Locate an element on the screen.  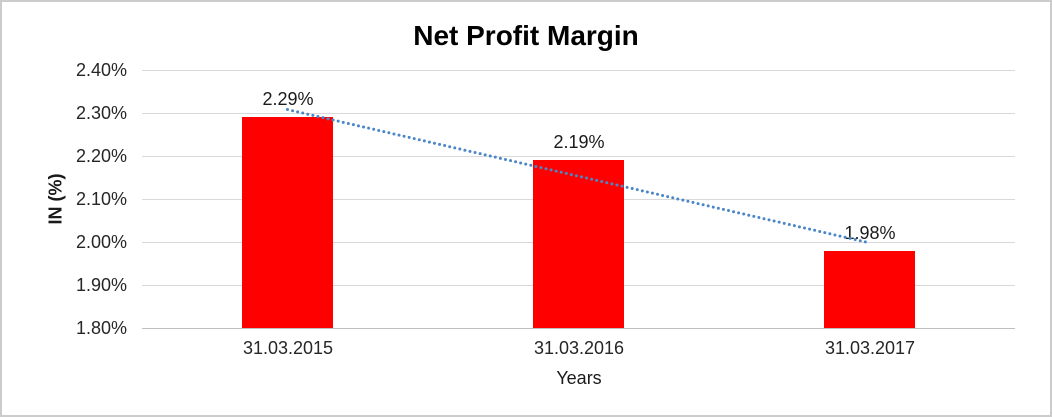
y-tick-label: 2.10% is located at coordinates (101, 199).